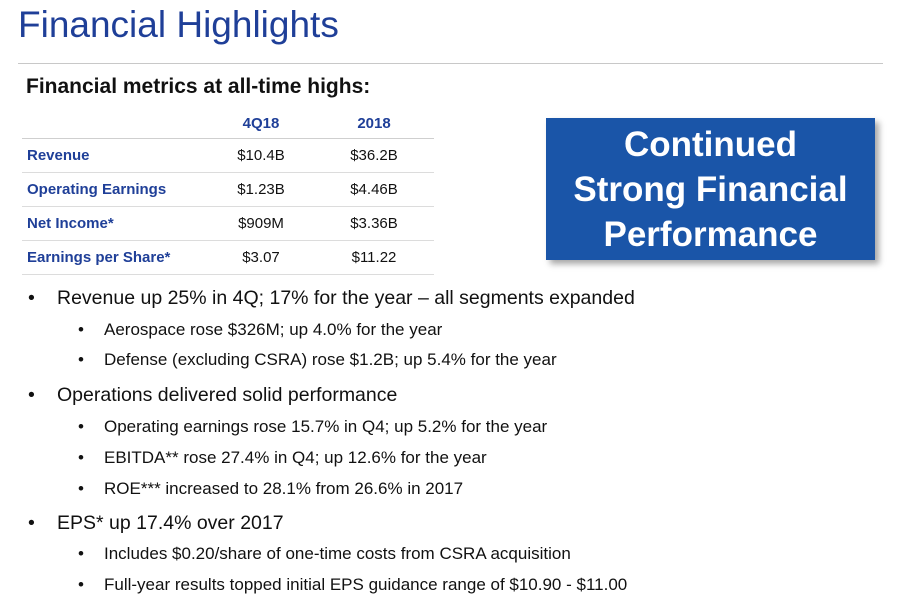  I want to click on table-row: Operating Earnings $1.23B $4.46B, so click(228, 189).